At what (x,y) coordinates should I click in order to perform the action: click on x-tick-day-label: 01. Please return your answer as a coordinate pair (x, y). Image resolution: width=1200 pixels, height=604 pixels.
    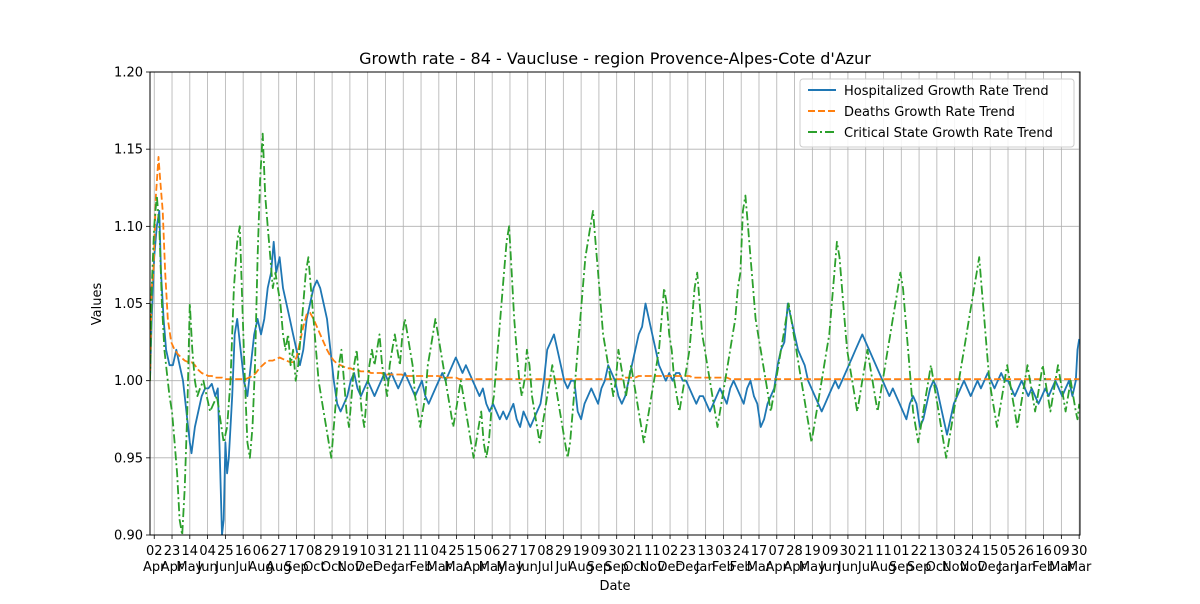
    Looking at the image, I should click on (901, 551).